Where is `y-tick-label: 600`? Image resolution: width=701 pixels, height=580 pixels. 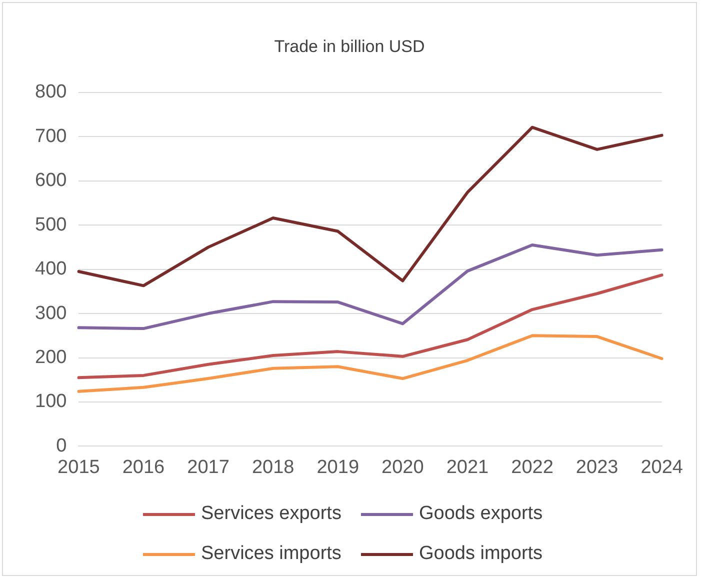 y-tick-label: 600 is located at coordinates (51, 181).